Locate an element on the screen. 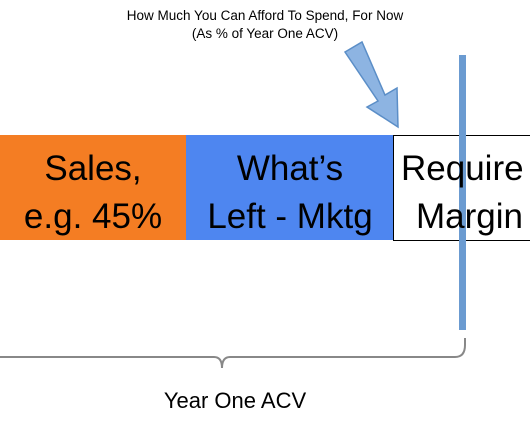 This screenshot has width=530, height=442. segment-text: What’s is located at coordinates (290, 168).